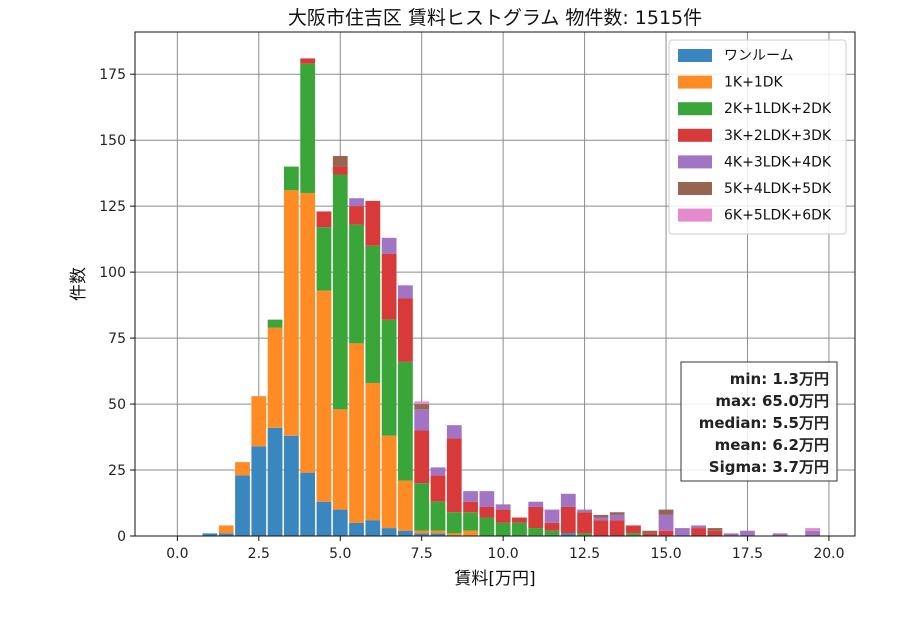 The height and width of the screenshot is (630, 900). What do you see at coordinates (778, 189) in the screenshot?
I see `legend-entry-label: 5K+4LDK+5DK` at bounding box center [778, 189].